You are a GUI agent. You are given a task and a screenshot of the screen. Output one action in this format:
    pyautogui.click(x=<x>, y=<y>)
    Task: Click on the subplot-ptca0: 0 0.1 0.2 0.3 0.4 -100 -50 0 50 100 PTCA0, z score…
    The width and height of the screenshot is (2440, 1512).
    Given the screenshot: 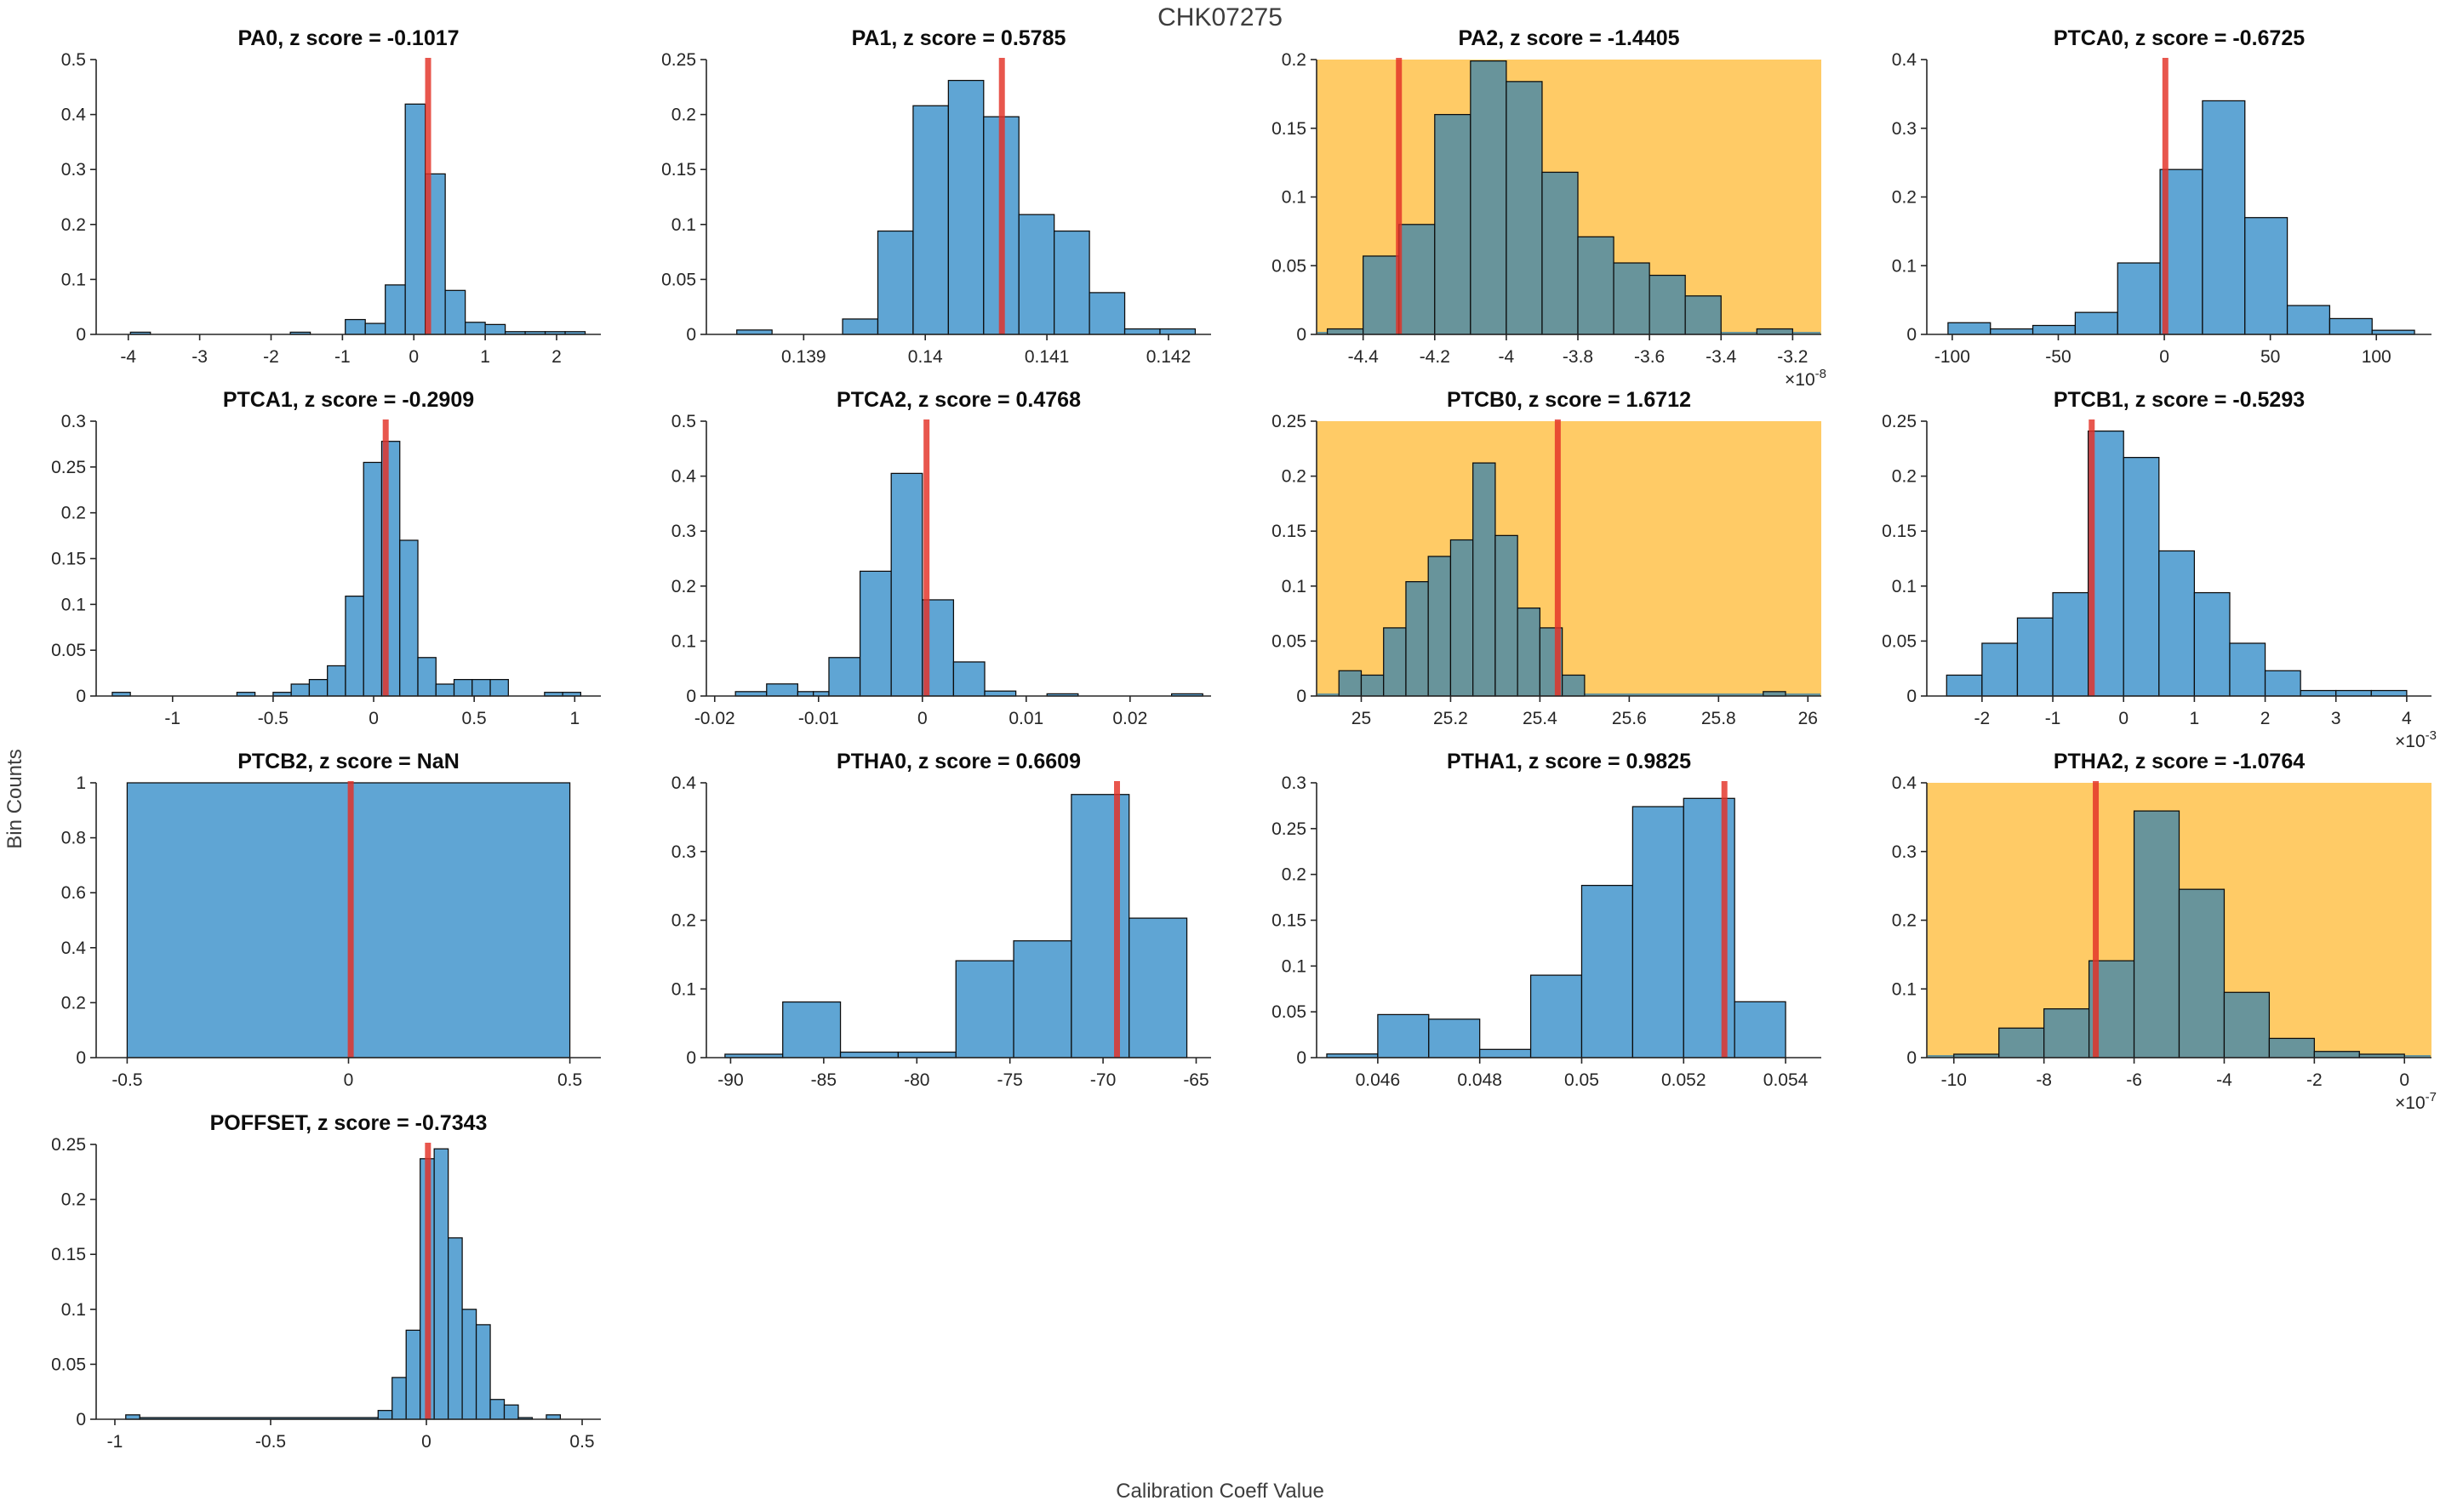 What is the action you would take?
    pyautogui.click(x=2143, y=204)
    